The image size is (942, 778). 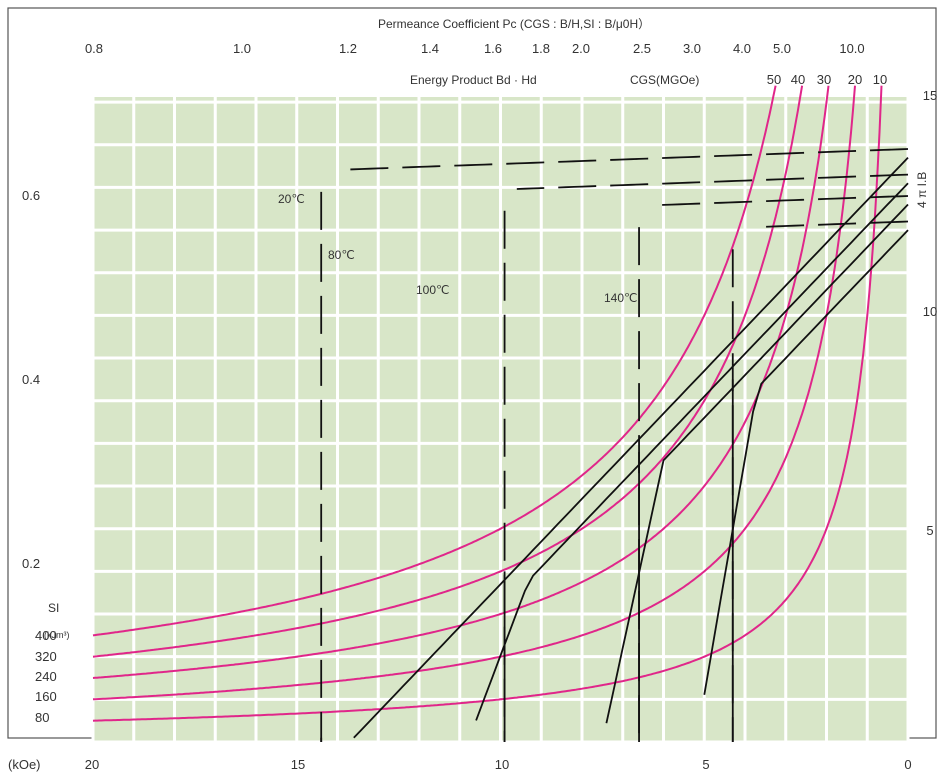 I want to click on energy-product-unit-label: CGS(MGOe), so click(x=664, y=80).